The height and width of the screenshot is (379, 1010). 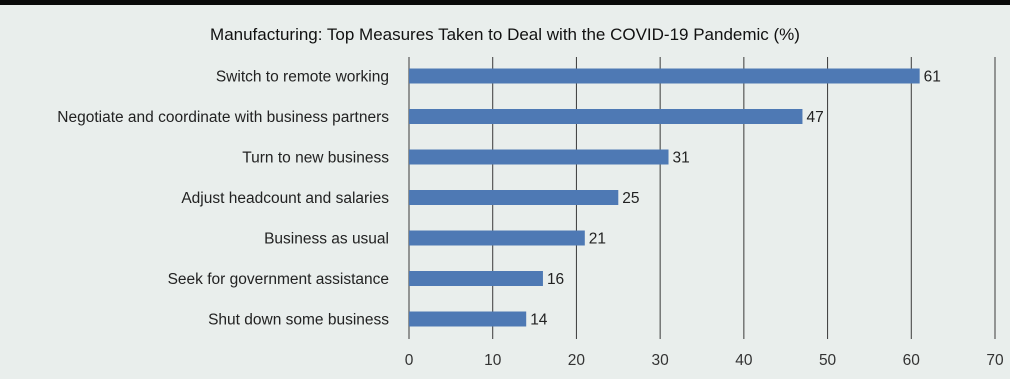 I want to click on value-label-4: 21, so click(x=597, y=239).